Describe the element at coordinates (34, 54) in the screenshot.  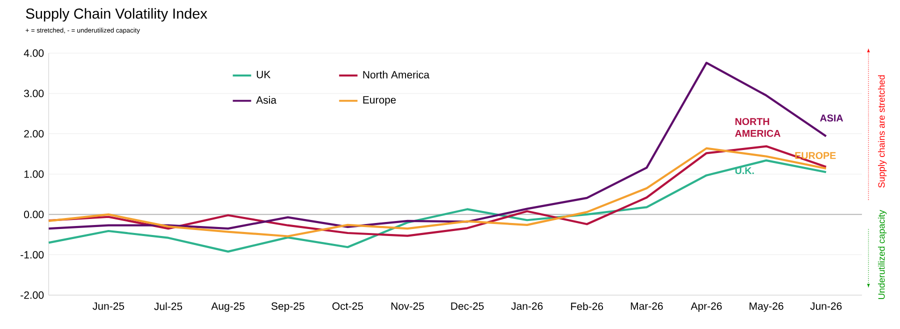
I see `y-tick-label: 4.00` at that location.